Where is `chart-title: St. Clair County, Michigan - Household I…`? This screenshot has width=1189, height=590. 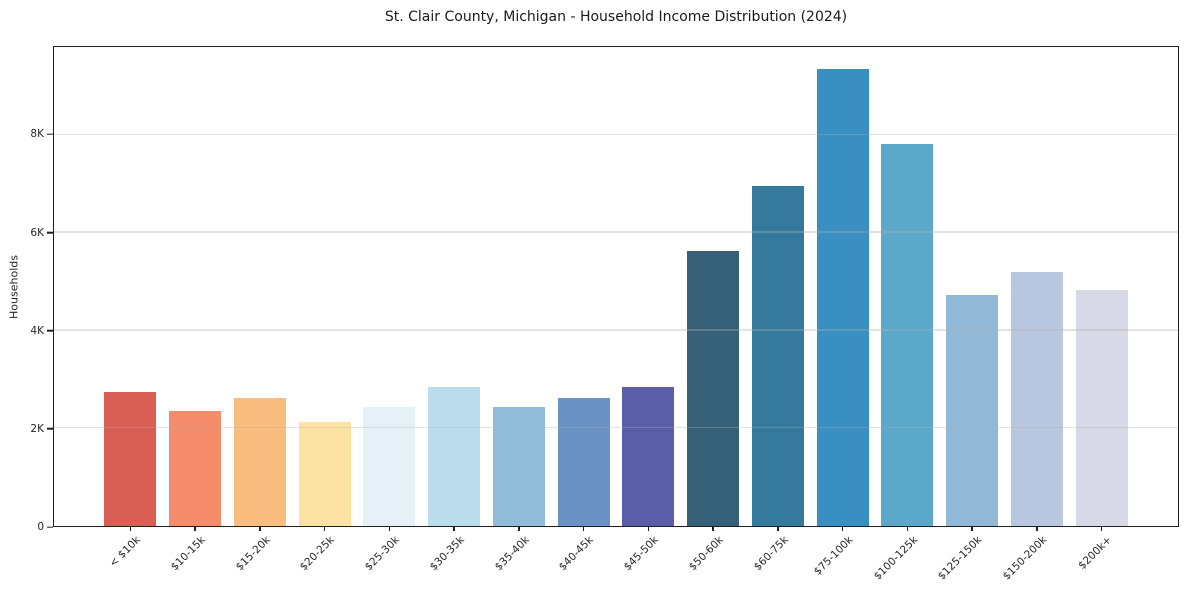
chart-title: St. Clair County, Michigan - Household I… is located at coordinates (616, 17).